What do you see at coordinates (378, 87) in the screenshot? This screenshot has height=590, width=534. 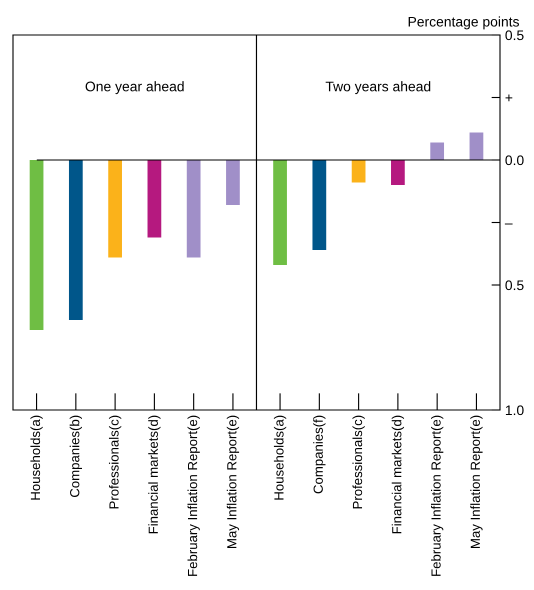 I see `text: Two years ahead` at bounding box center [378, 87].